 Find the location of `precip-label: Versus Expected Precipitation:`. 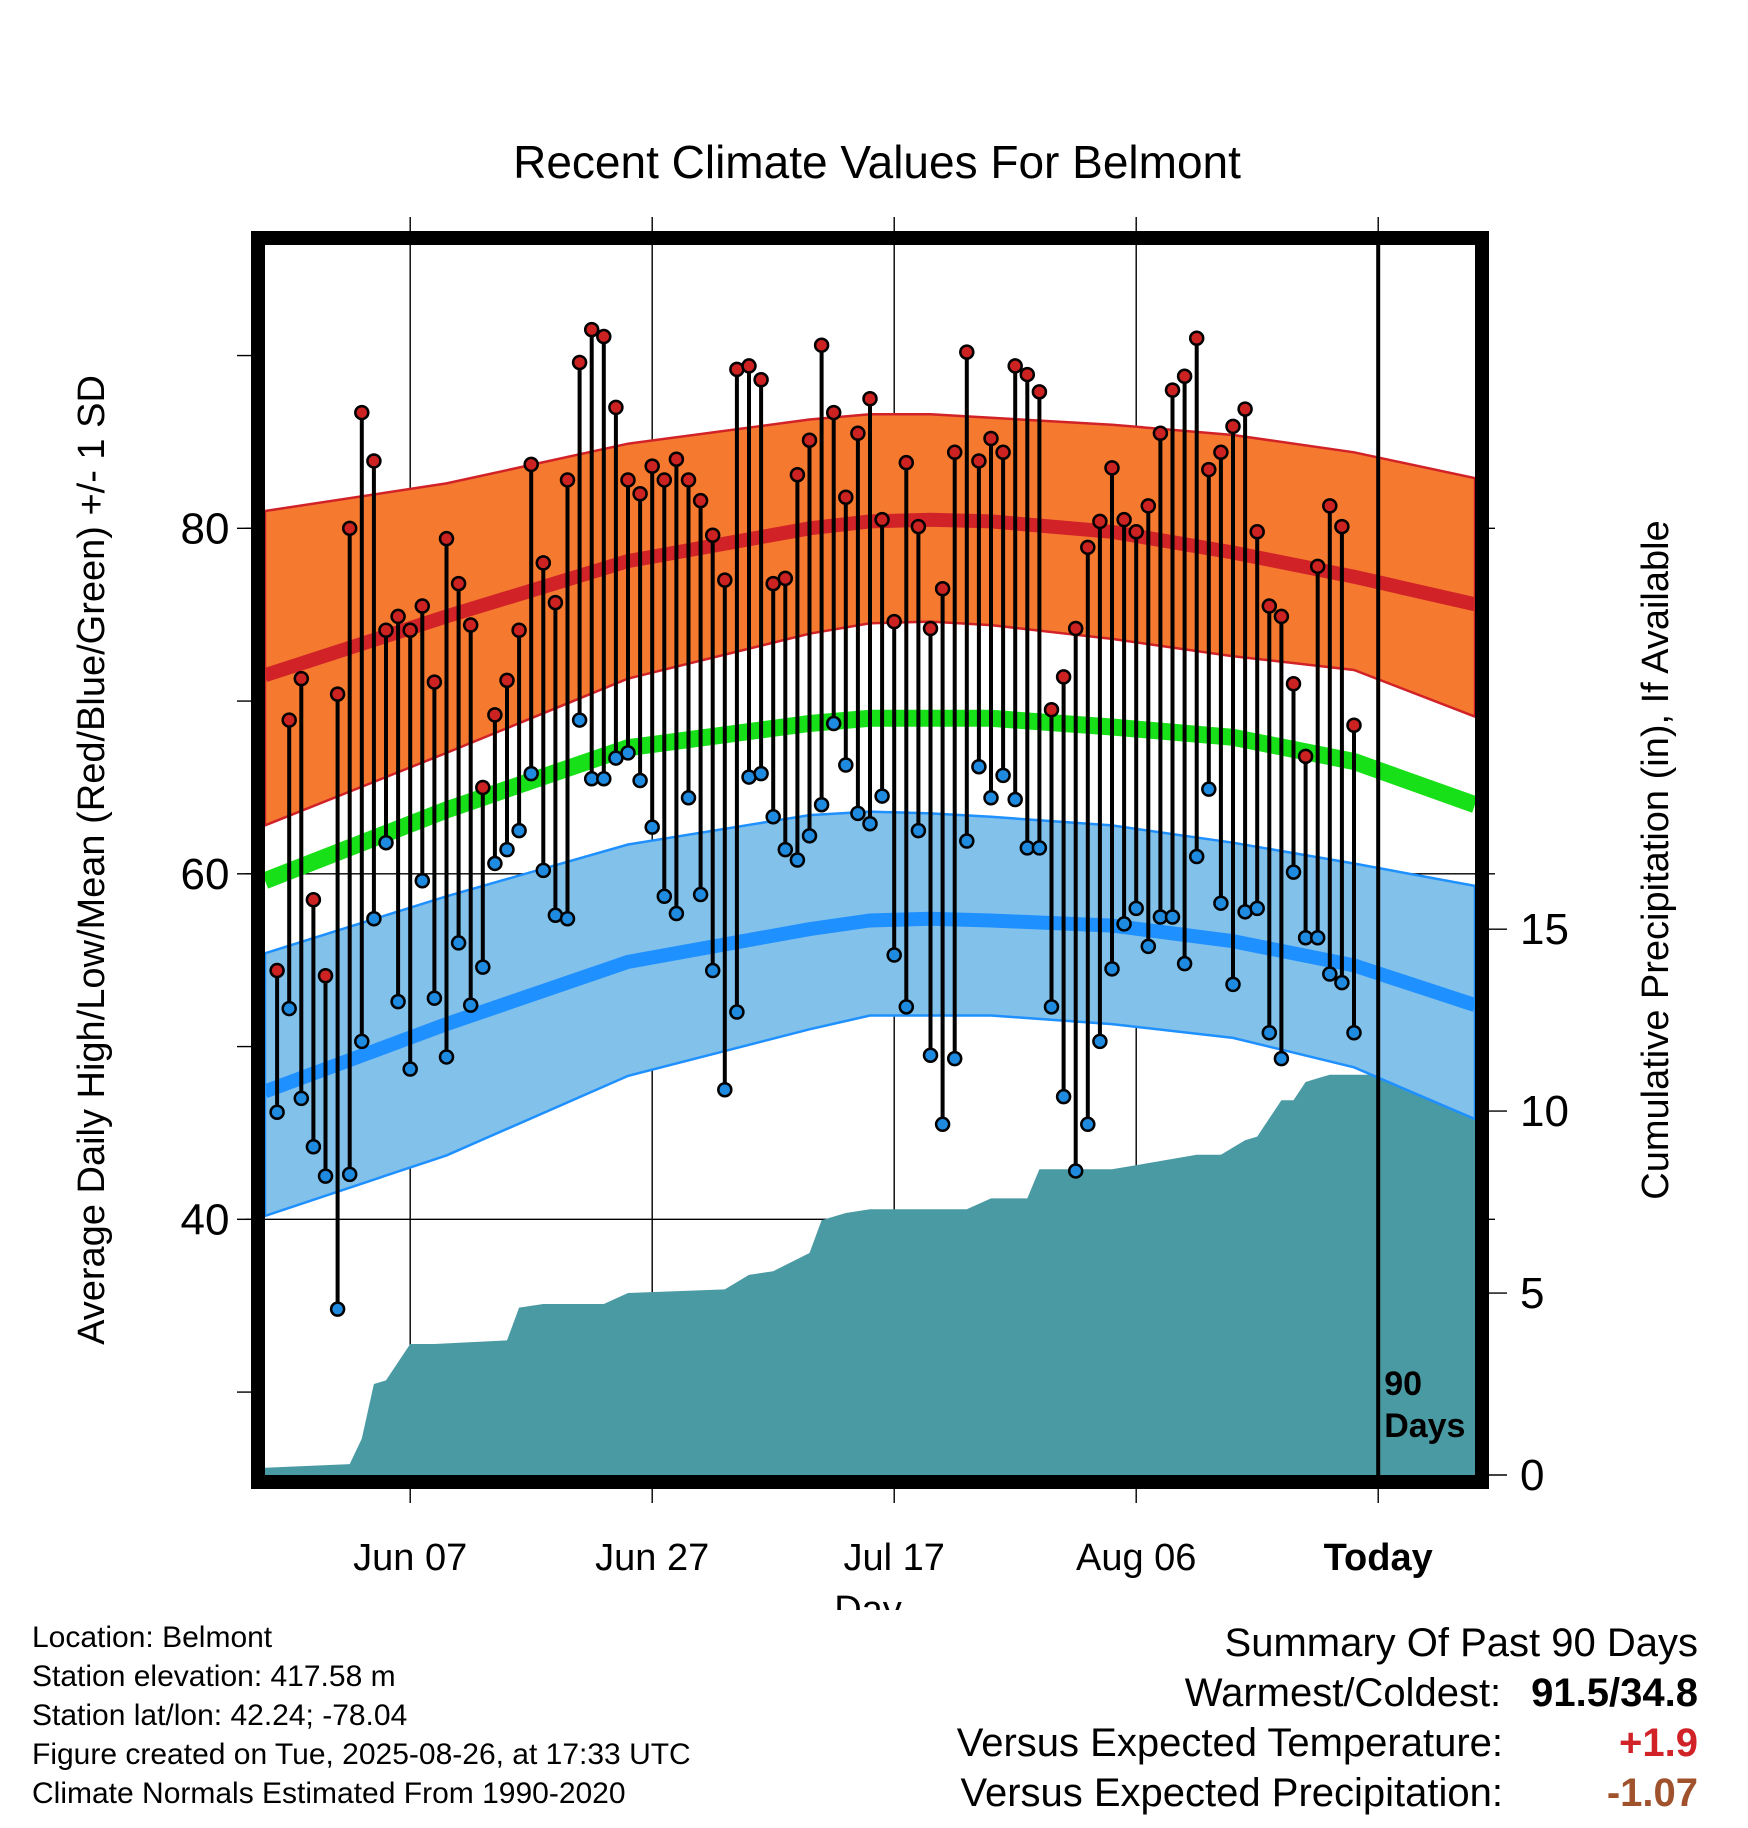

precip-label: Versus Expected Precipitation: is located at coordinates (1231, 1793).